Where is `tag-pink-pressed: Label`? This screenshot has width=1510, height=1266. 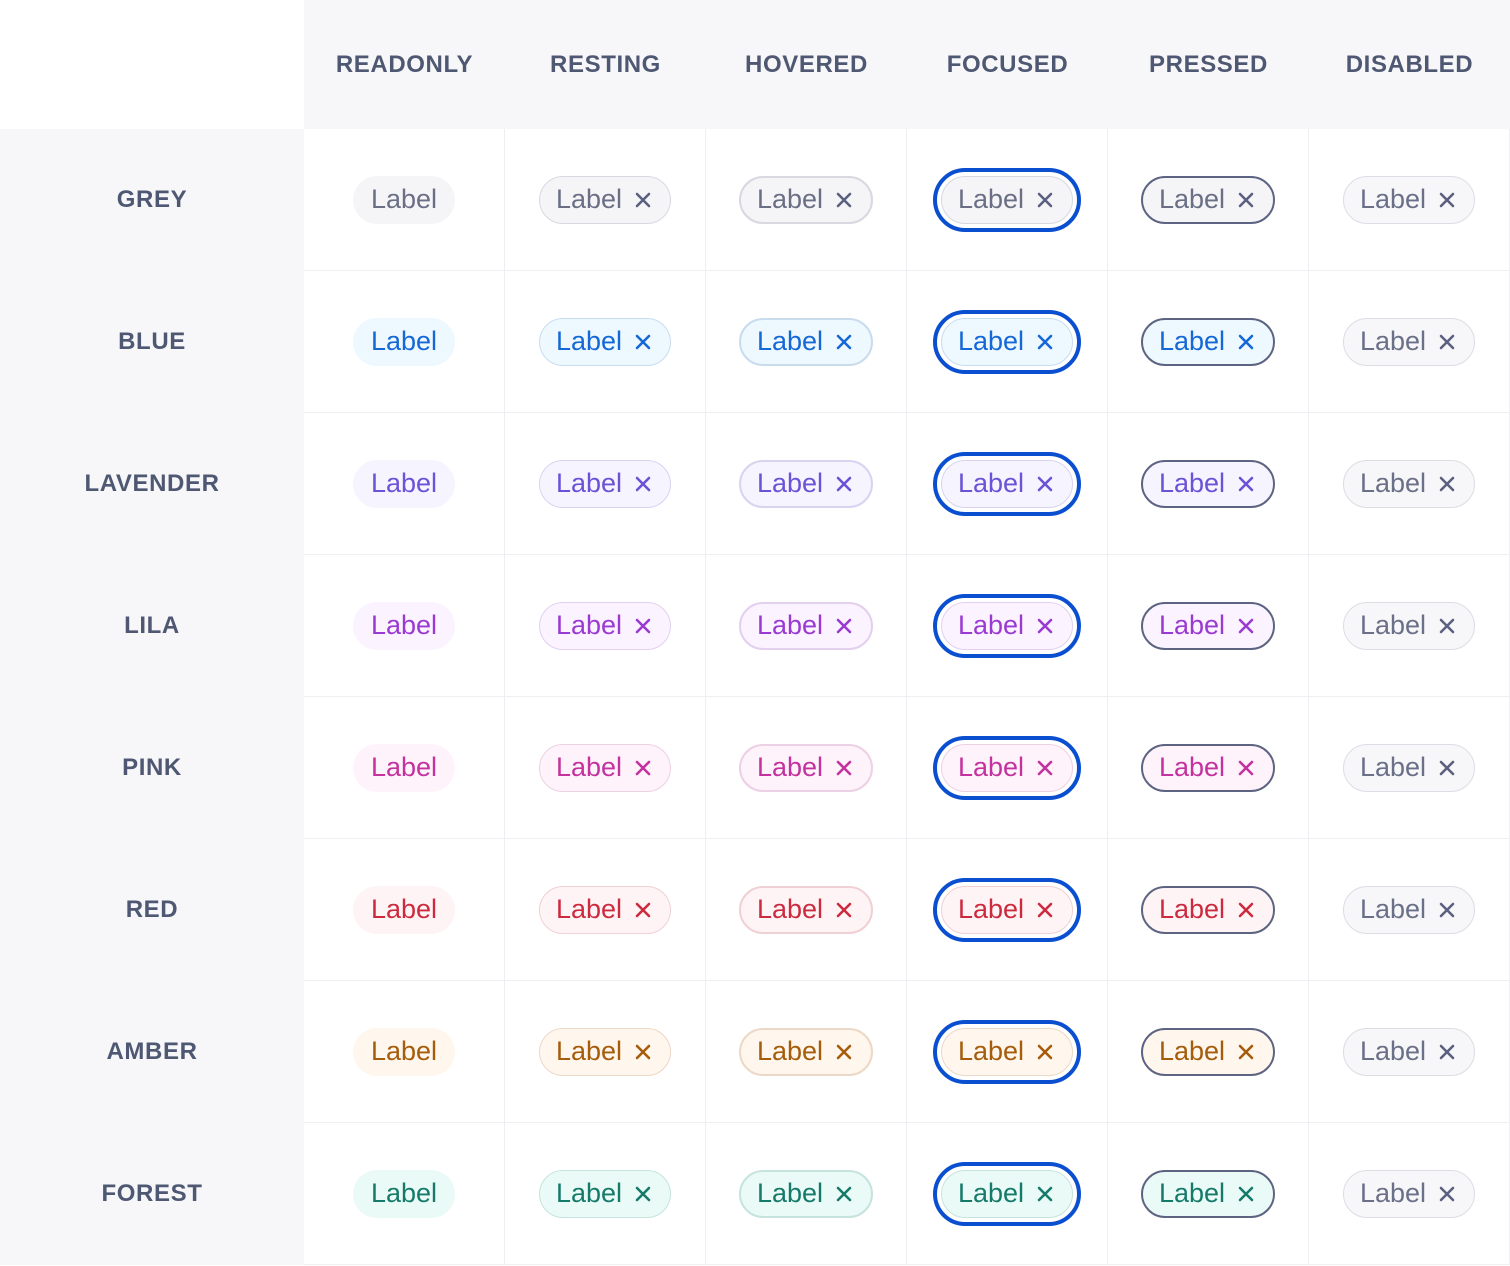 tag-pink-pressed: Label is located at coordinates (1208, 767).